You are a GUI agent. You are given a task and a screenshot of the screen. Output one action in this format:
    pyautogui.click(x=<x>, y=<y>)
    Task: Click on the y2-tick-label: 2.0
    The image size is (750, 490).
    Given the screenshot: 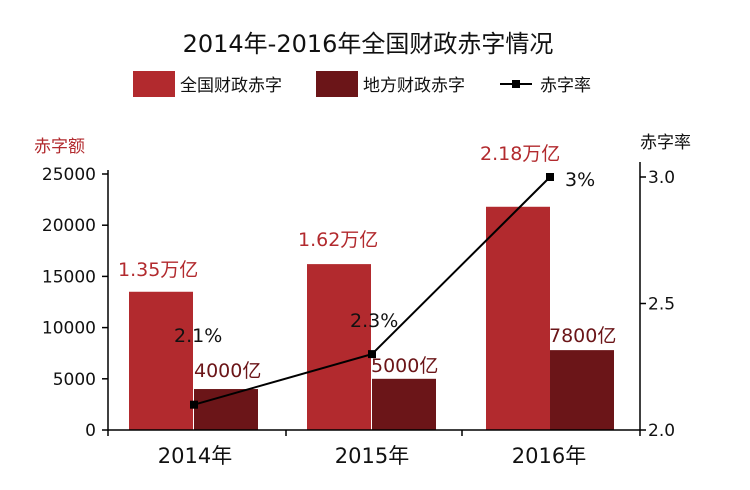 What is the action you would take?
    pyautogui.click(x=661, y=431)
    